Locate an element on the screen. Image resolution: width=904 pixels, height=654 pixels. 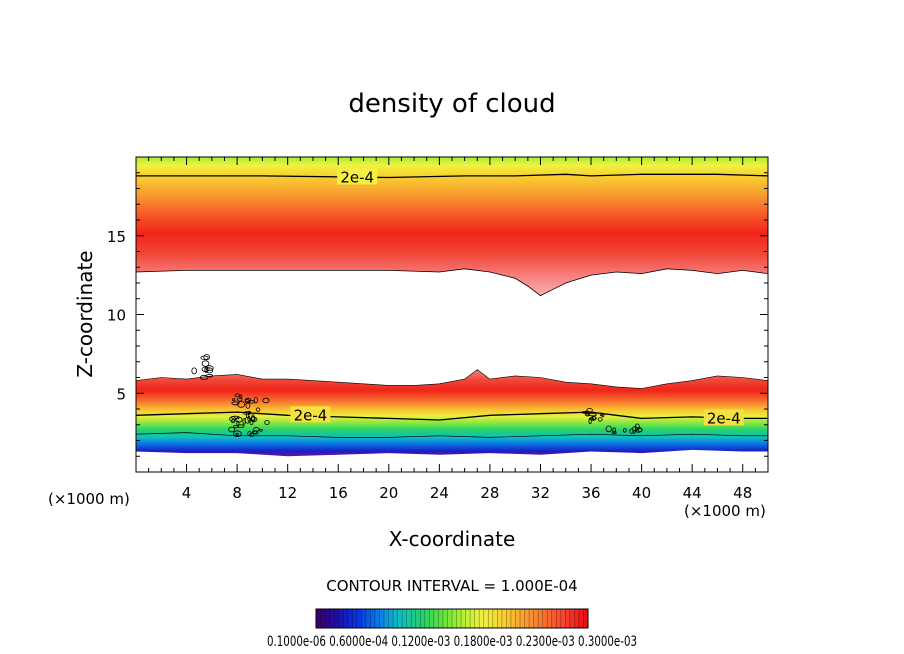
y-tick-label: 5 is located at coordinates (121, 394).